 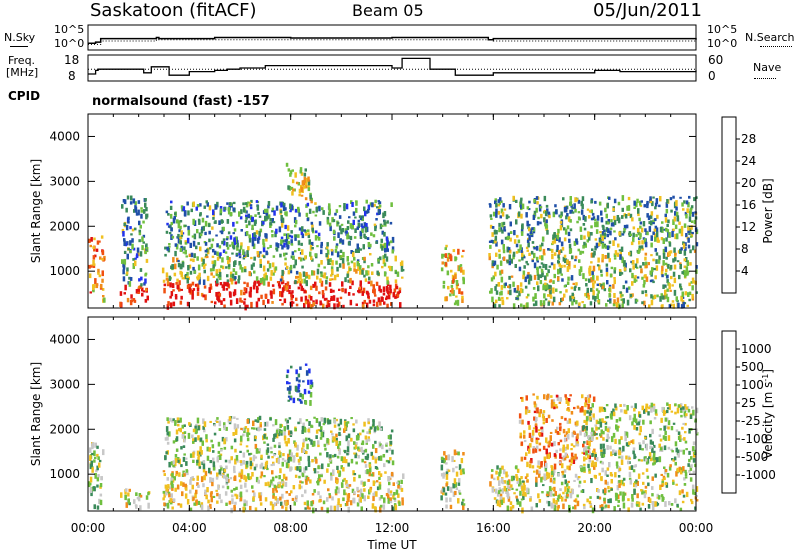 What do you see at coordinates (72, 76) in the screenshot?
I see `freq-tick-bottom: 8` at bounding box center [72, 76].